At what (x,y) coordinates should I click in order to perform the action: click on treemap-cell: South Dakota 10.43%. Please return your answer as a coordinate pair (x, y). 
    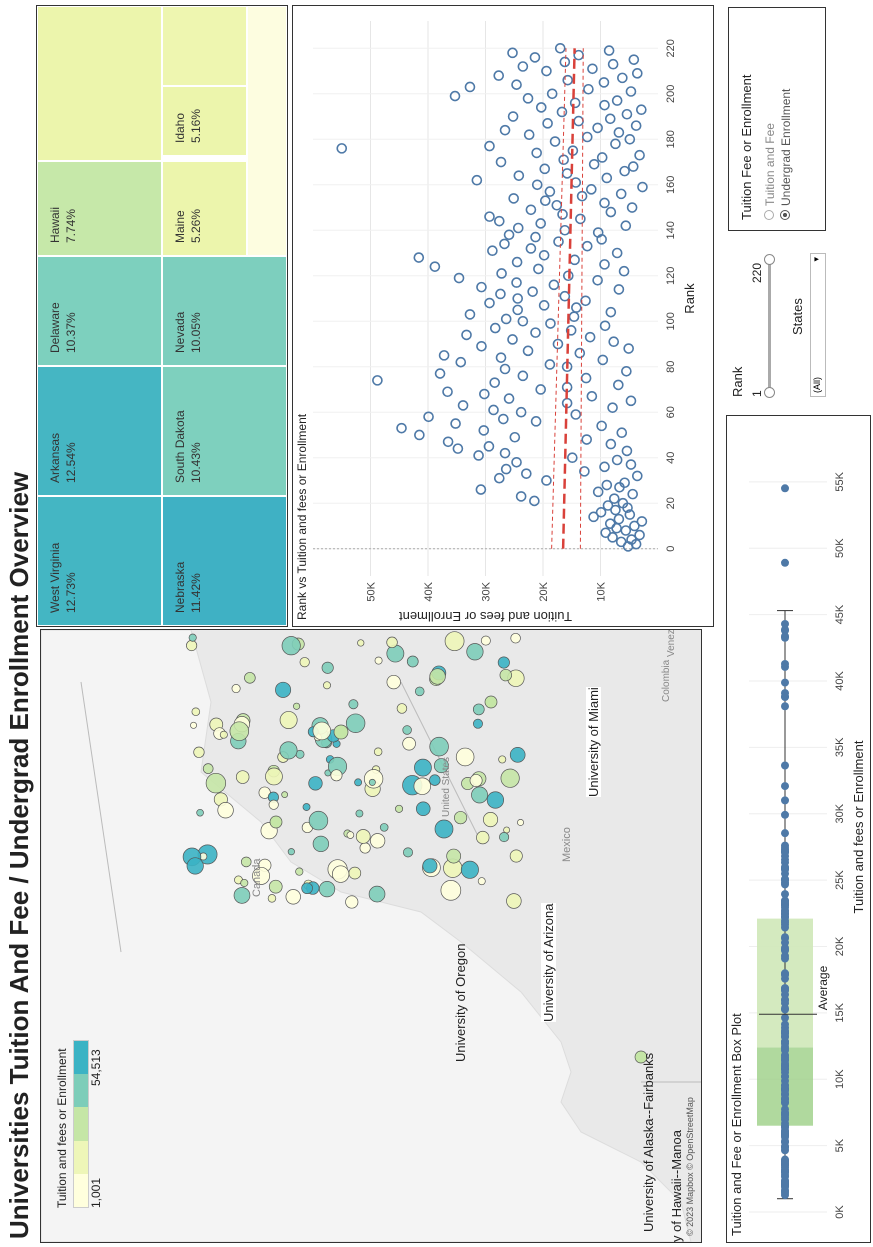
    Looking at the image, I should click on (224, 431).